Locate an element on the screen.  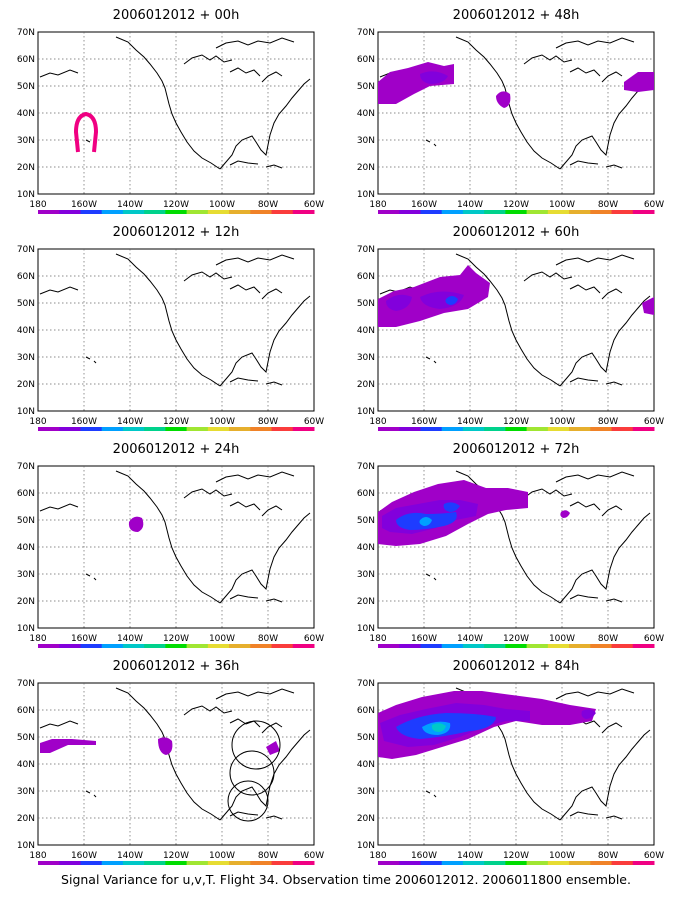
panel-title: 2006012012 + 72h is located at coordinates (516, 449).